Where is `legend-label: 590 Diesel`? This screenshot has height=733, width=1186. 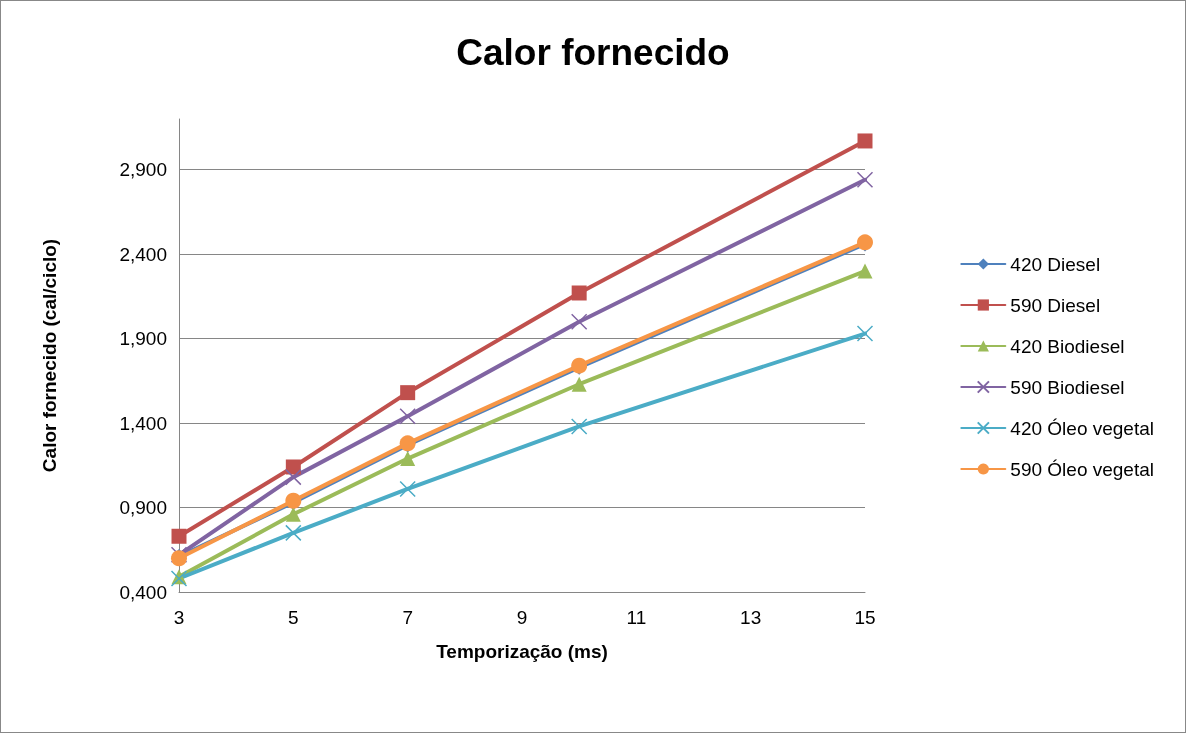 legend-label: 590 Diesel is located at coordinates (1055, 305).